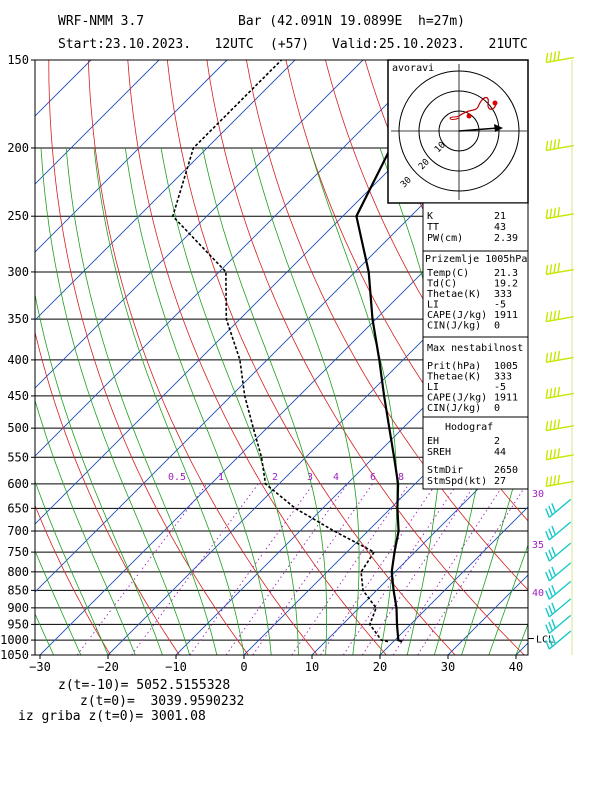  Describe the element at coordinates (506, 238) in the screenshot. I see `index-row-value: 2.39` at that location.